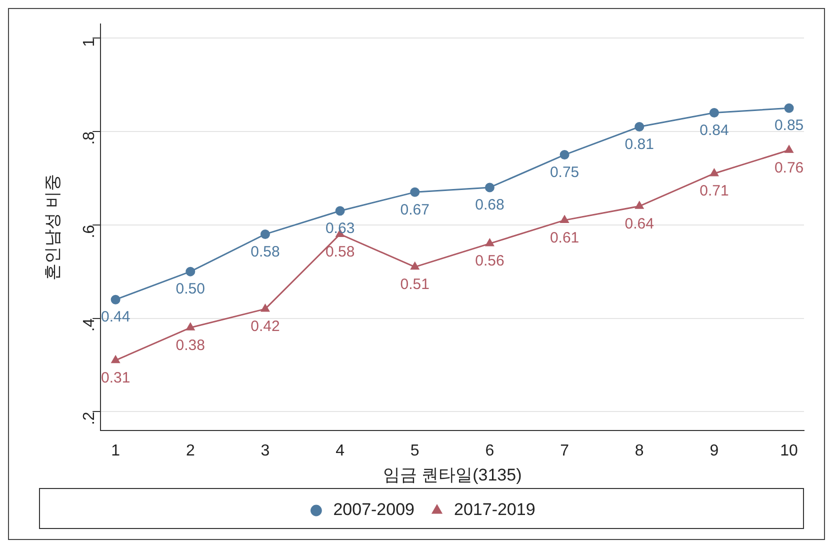  What do you see at coordinates (789, 451) in the screenshot?
I see `x-tick-label: 10` at bounding box center [789, 451].